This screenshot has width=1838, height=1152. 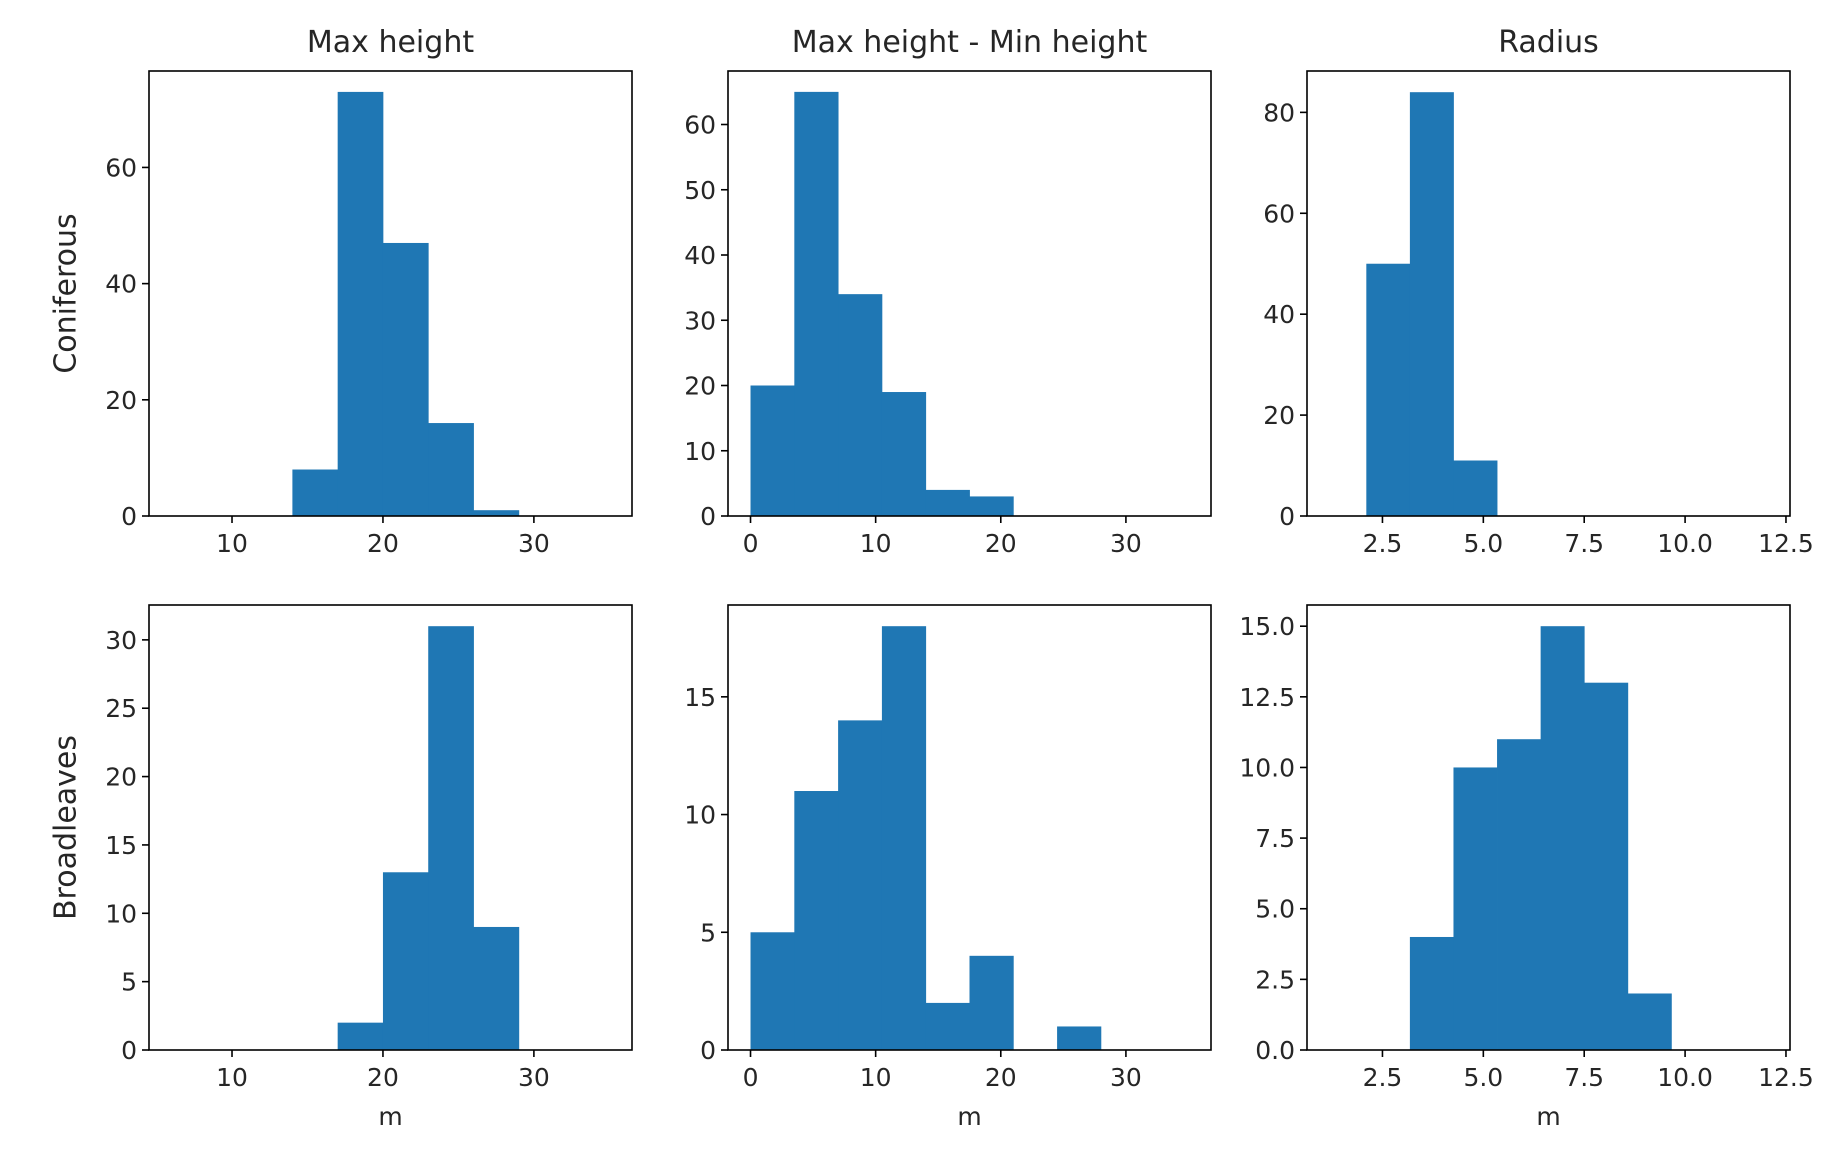 I want to click on subplot-1-1: 10 20 30 0 20 40 60 Max height Coniferous, so click(x=341, y=291).